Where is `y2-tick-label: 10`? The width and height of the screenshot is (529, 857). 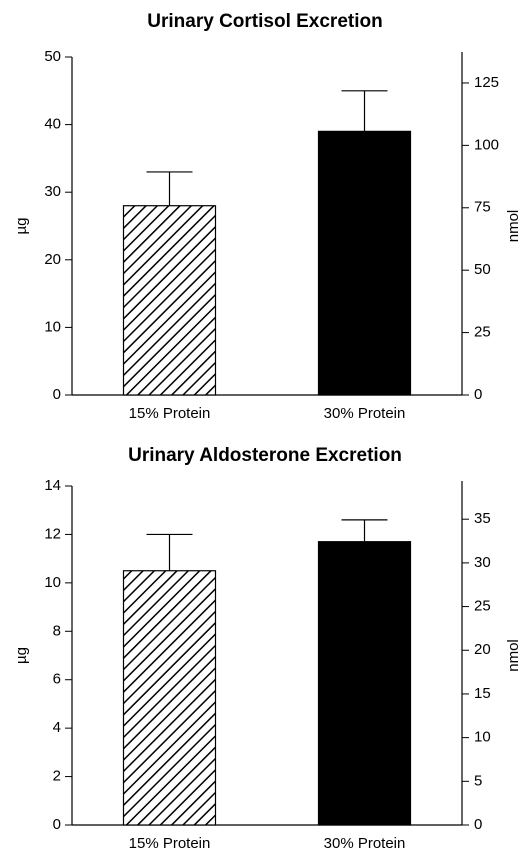 y2-tick-label: 10 is located at coordinates (482, 737).